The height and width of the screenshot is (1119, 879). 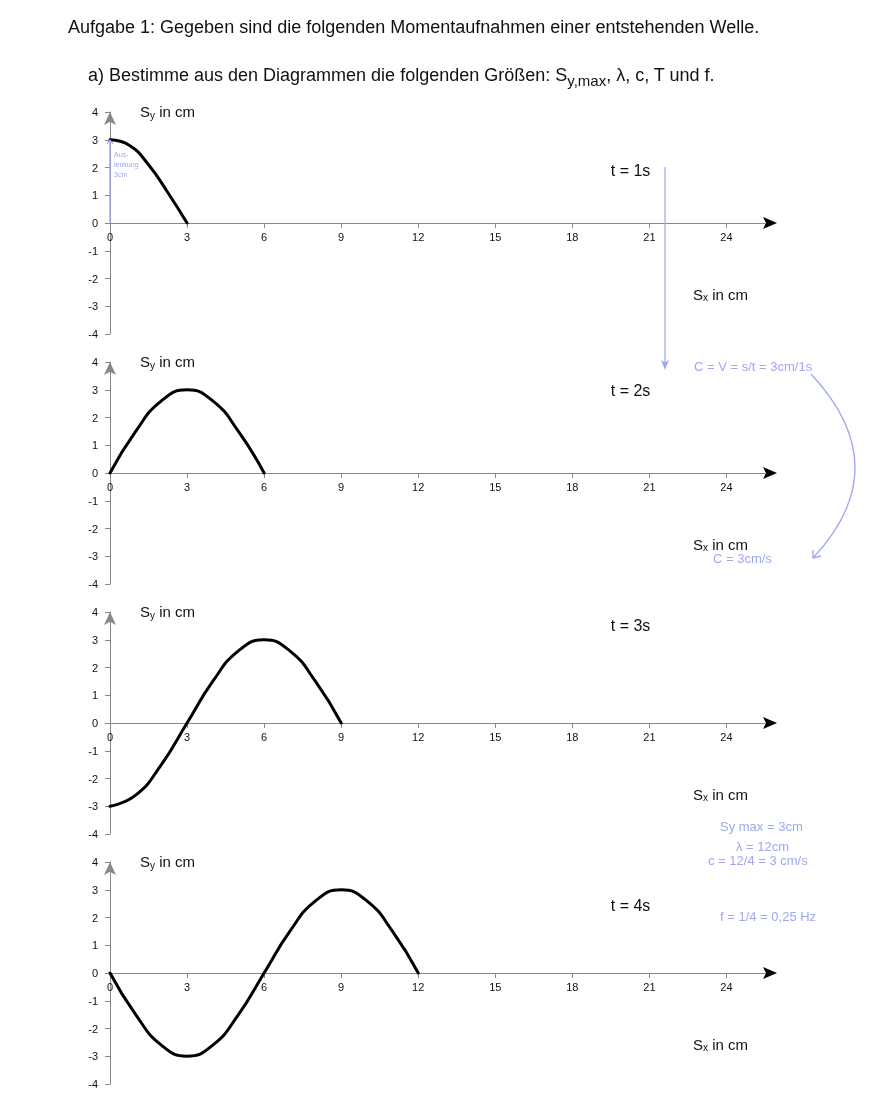 I want to click on text: t = 1s, so click(x=630, y=170).